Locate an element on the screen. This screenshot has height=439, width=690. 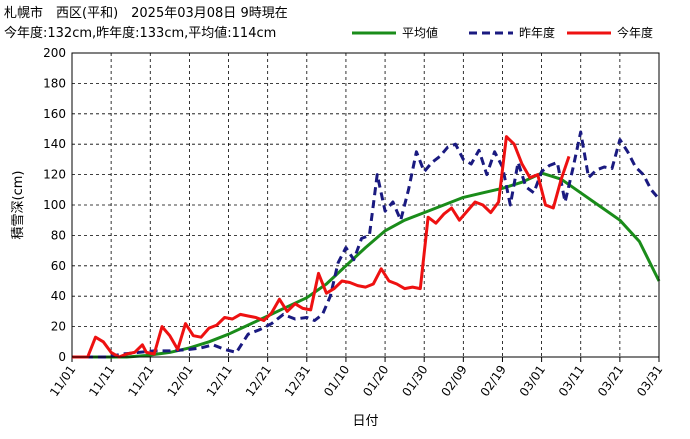
x-tick-label: 11/11 is located at coordinates (101, 381).